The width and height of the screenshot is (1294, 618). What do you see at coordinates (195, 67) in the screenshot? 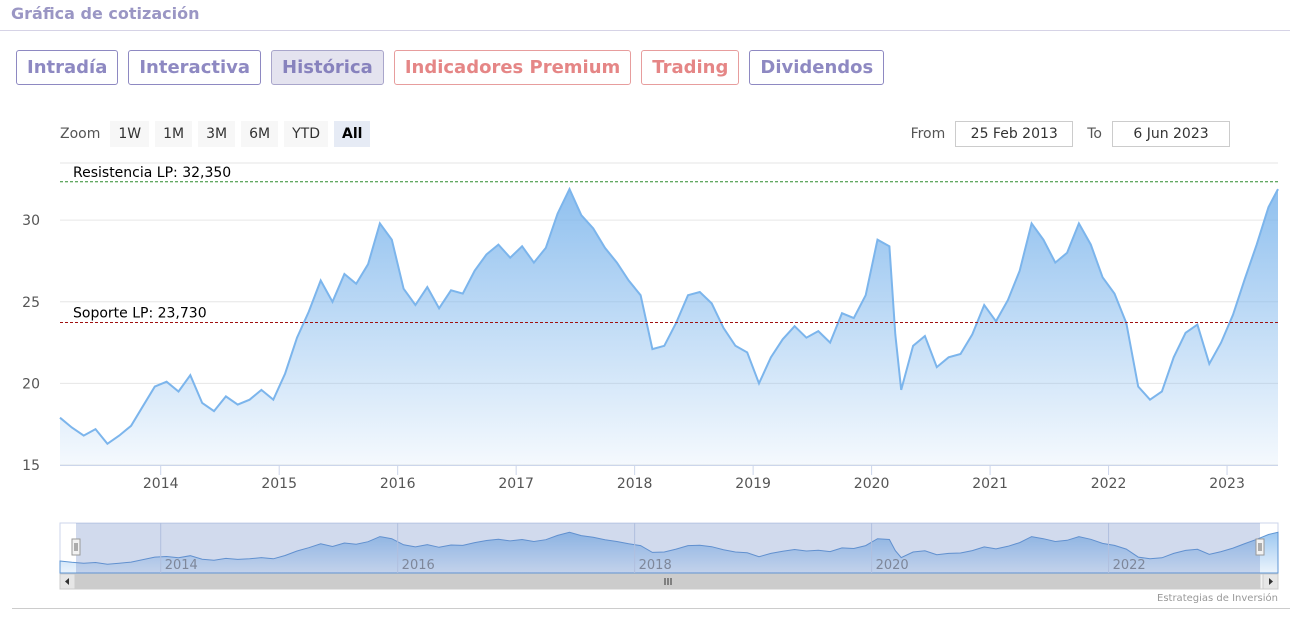
I see `tab-interactiva: Interactiva` at bounding box center [195, 67].